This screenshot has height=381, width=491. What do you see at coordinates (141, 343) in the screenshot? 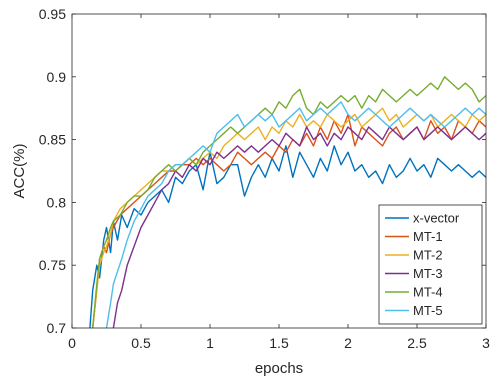
I see `x-tick-label: 0.5` at bounding box center [141, 343].